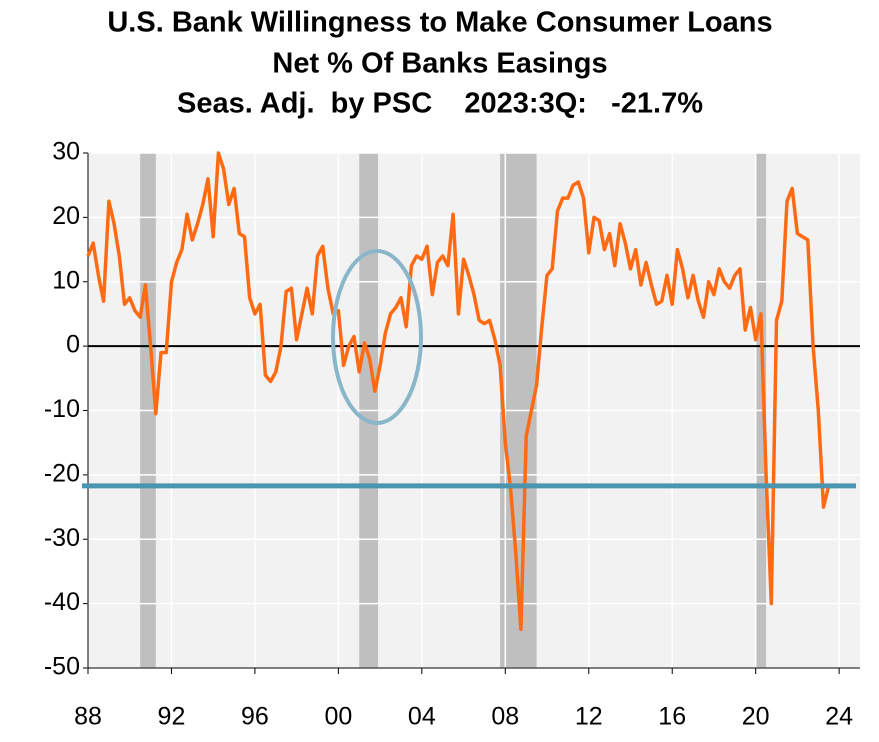 This screenshot has width=879, height=742. Describe the element at coordinates (672, 717) in the screenshot. I see `x-tick-label: 16` at that location.